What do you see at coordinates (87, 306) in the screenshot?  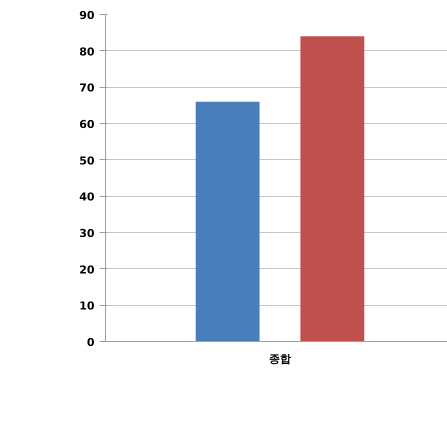 I see `y-tick-label: 10` at bounding box center [87, 306].